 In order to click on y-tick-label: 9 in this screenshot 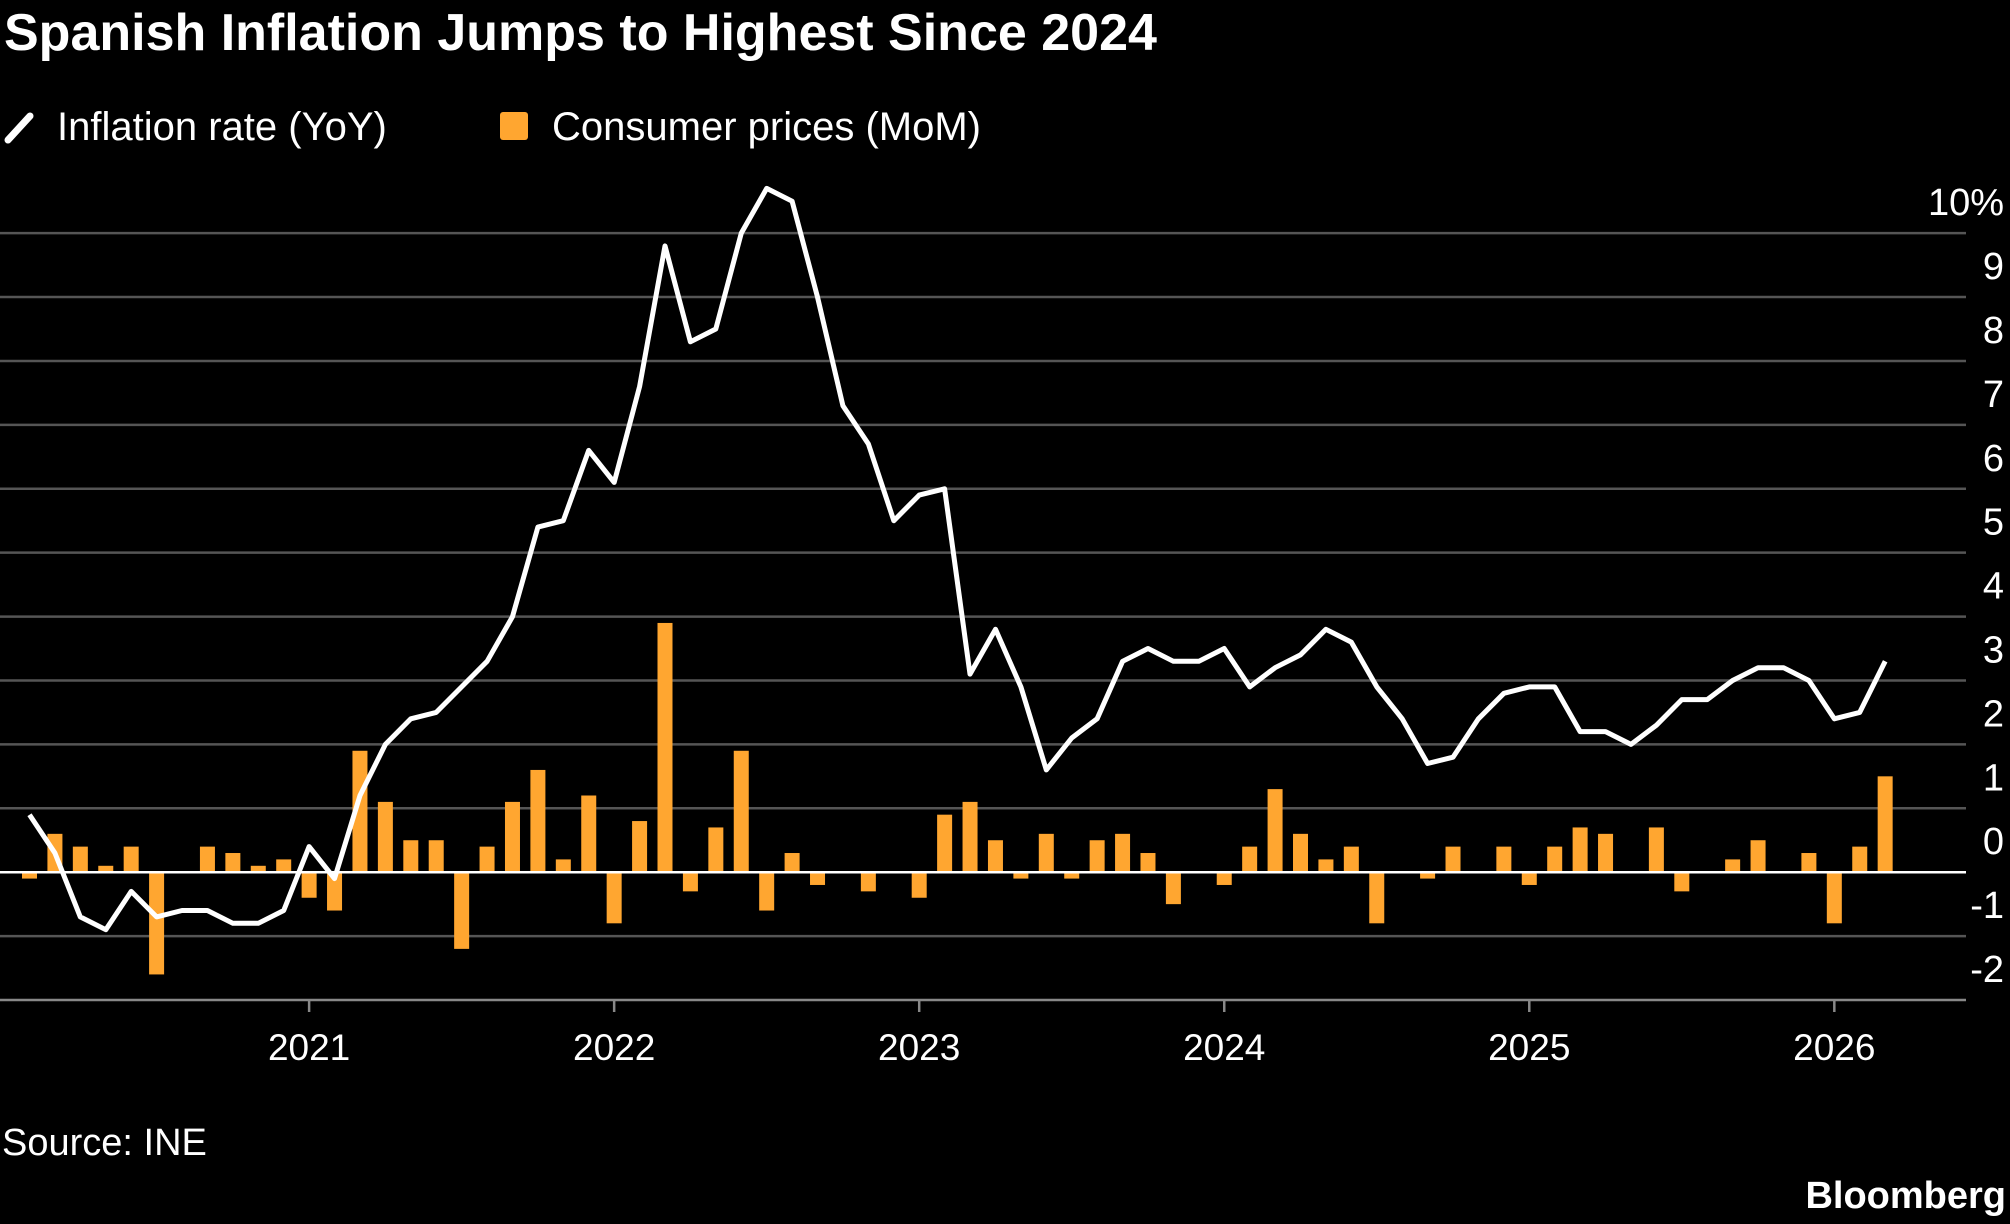, I will do `click(1993, 267)`.